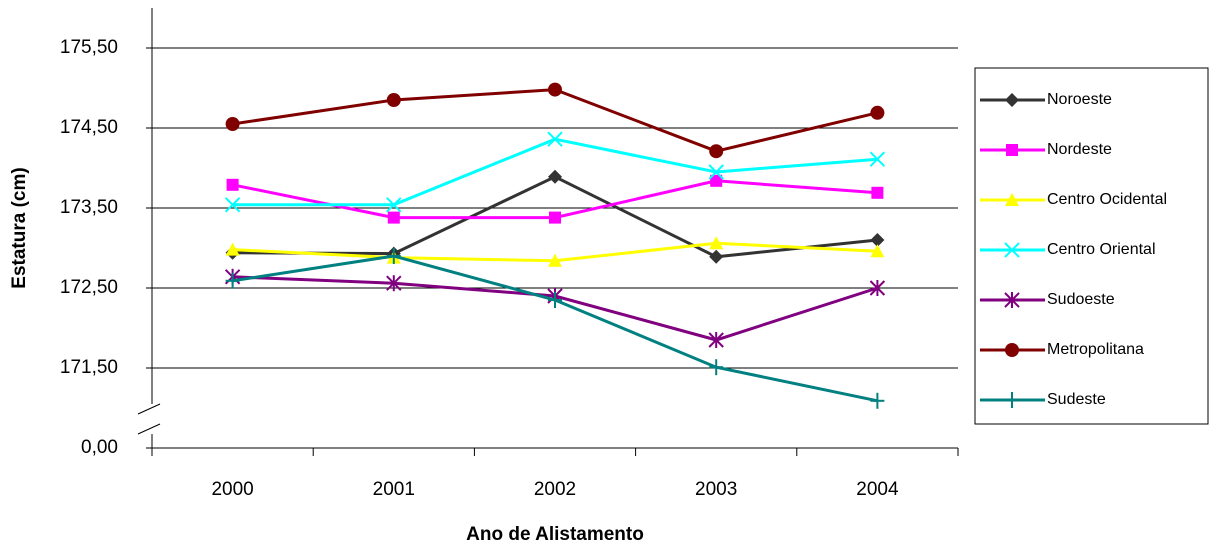  Describe the element at coordinates (232, 489) in the screenshot. I see `x-tick-label: 2000` at that location.